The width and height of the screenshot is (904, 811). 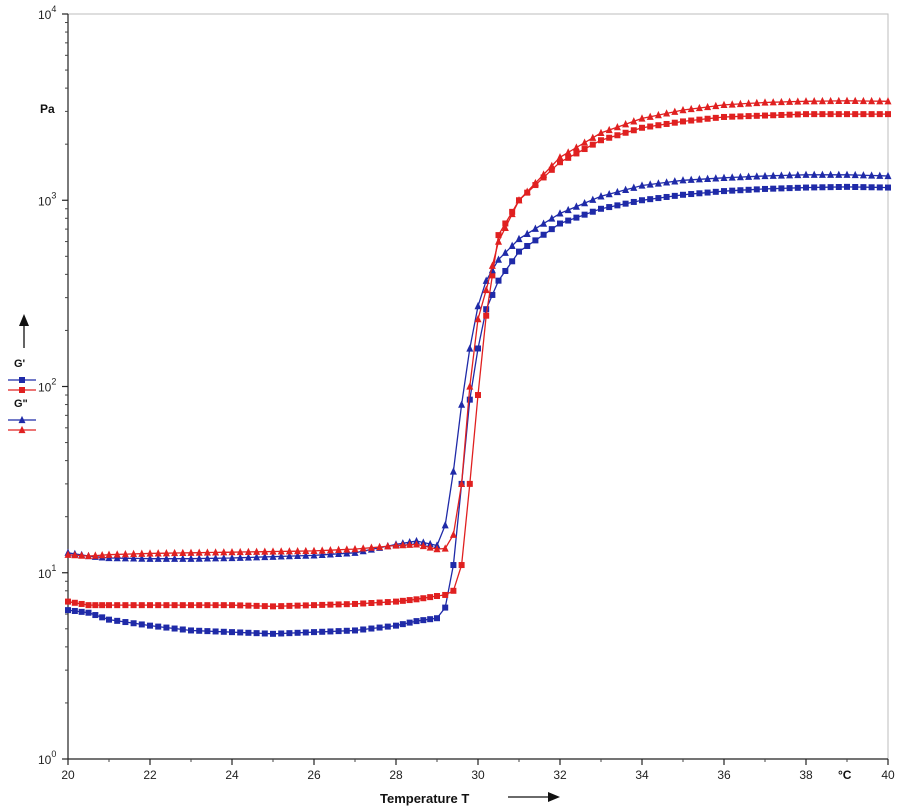 I want to click on y-tick-label: 10⁴, so click(x=47, y=13).